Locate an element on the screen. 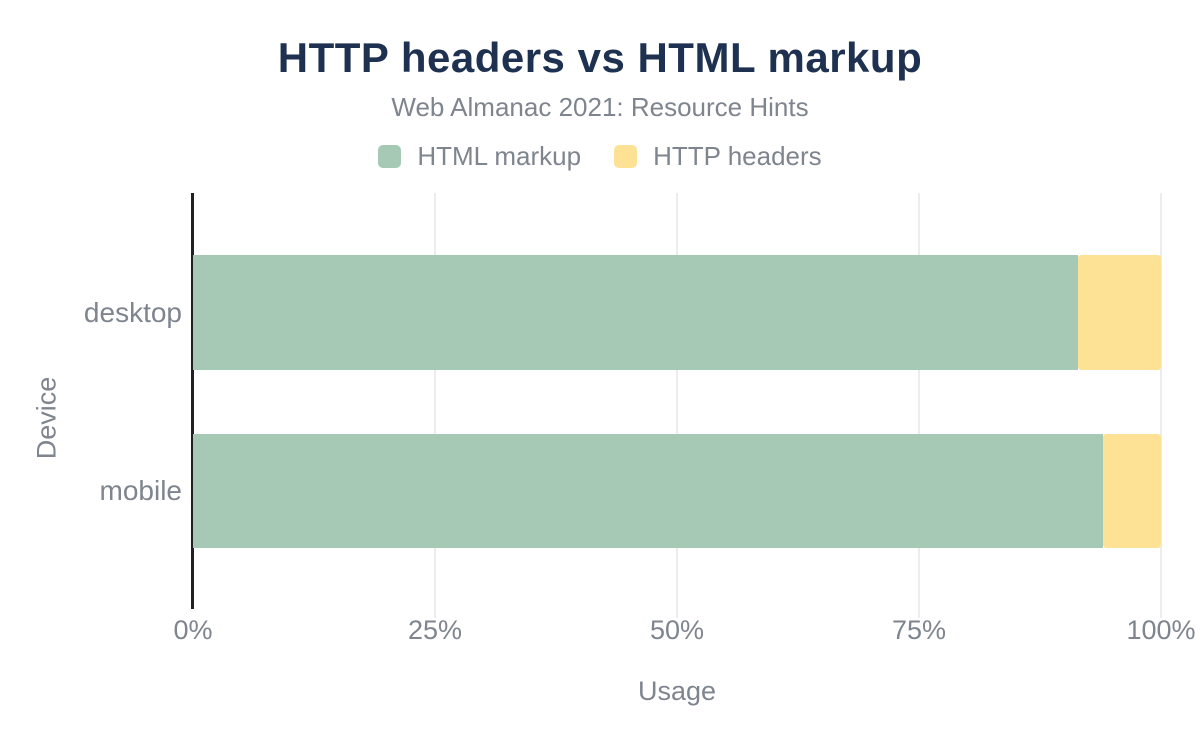  bar-segment-http-headers-mobile is located at coordinates (1131, 491).